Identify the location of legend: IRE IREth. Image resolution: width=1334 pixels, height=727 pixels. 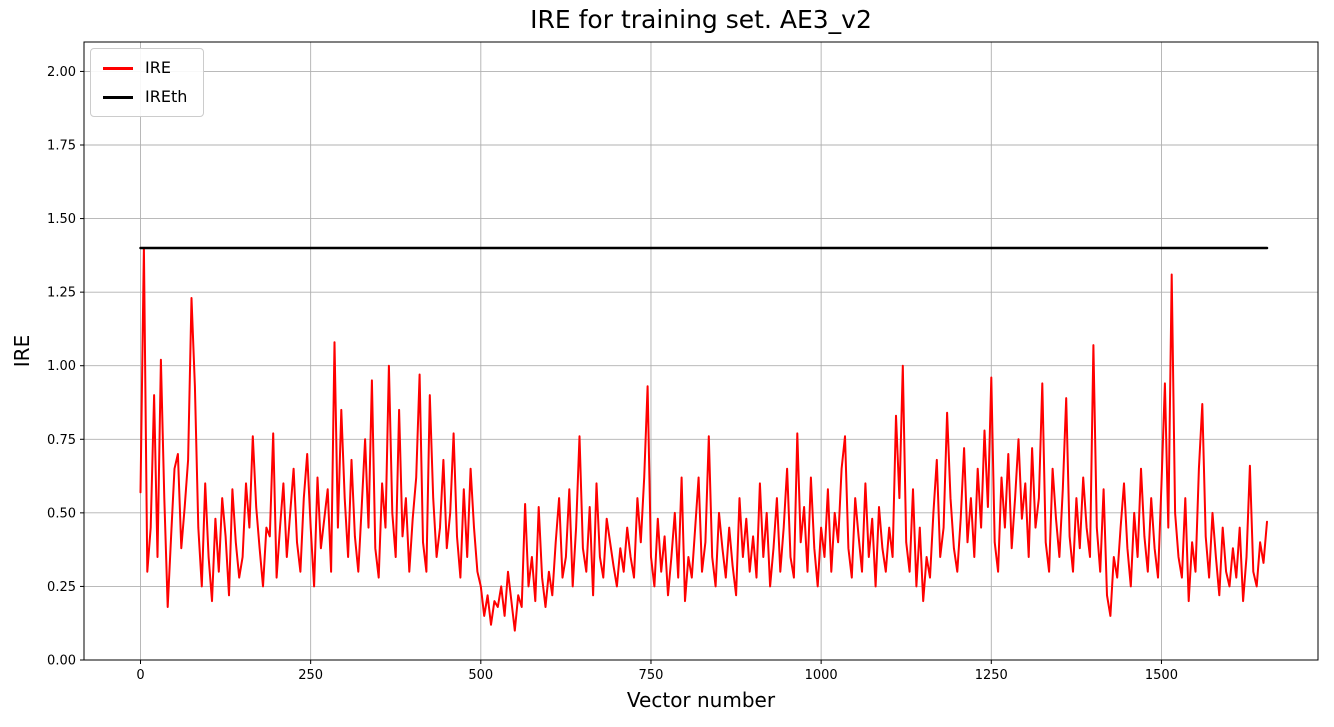
(147, 82).